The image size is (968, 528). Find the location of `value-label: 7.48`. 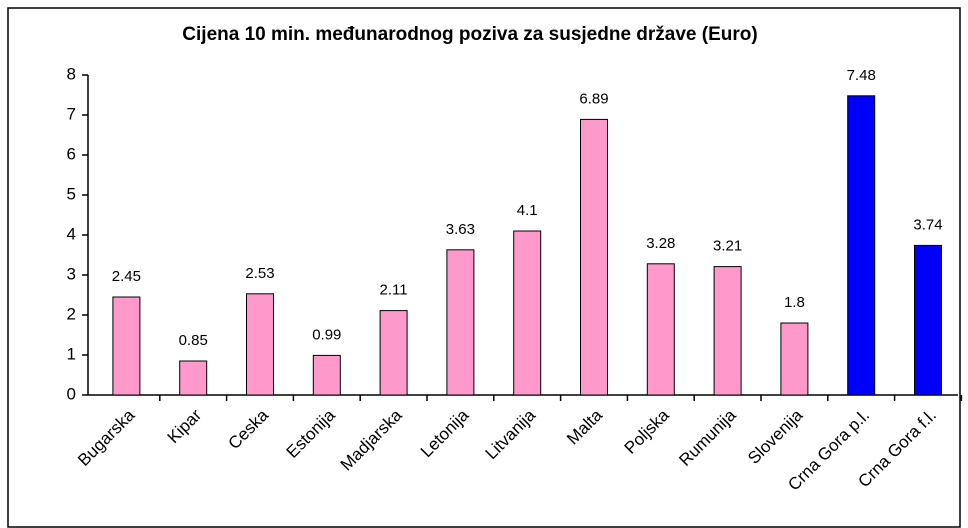

value-label: 7.48 is located at coordinates (861, 75).